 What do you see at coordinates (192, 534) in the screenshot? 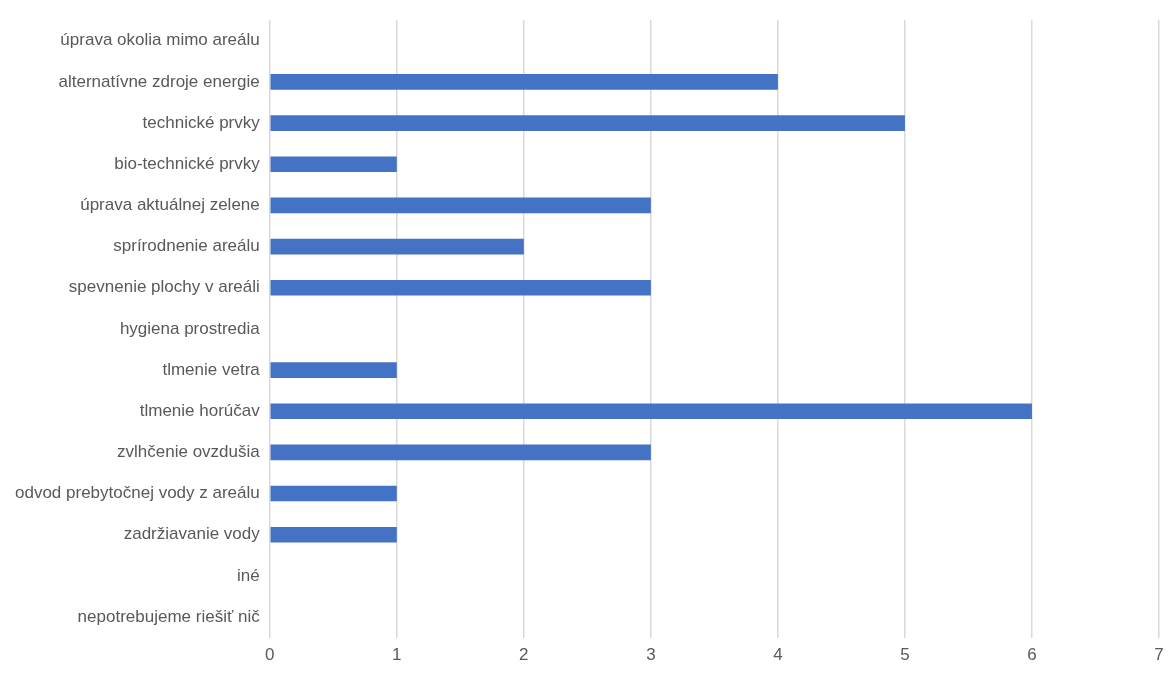
I see `y-tick-label: zadržiavanie vody` at bounding box center [192, 534].